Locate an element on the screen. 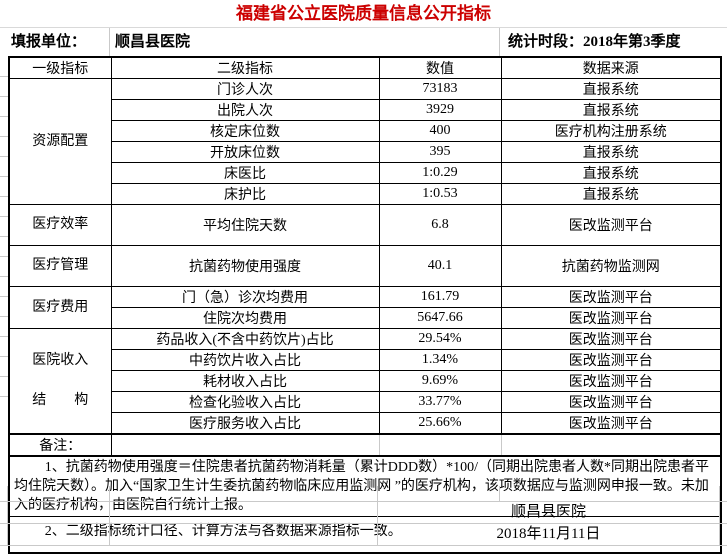 This screenshot has width=727, height=554. indicator-cell: 耗材收入占比 is located at coordinates (245, 381).